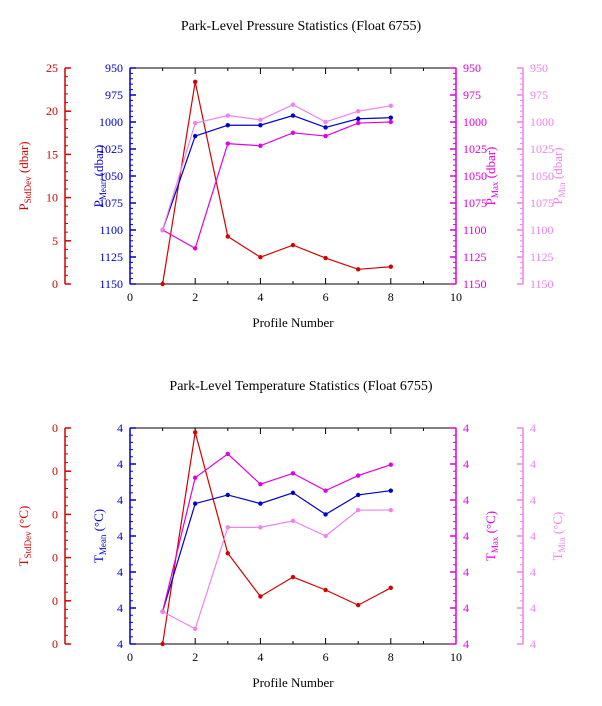 The width and height of the screenshot is (602, 706). I want to click on std-axis-label: PStdDev (dbar), so click(24, 175).